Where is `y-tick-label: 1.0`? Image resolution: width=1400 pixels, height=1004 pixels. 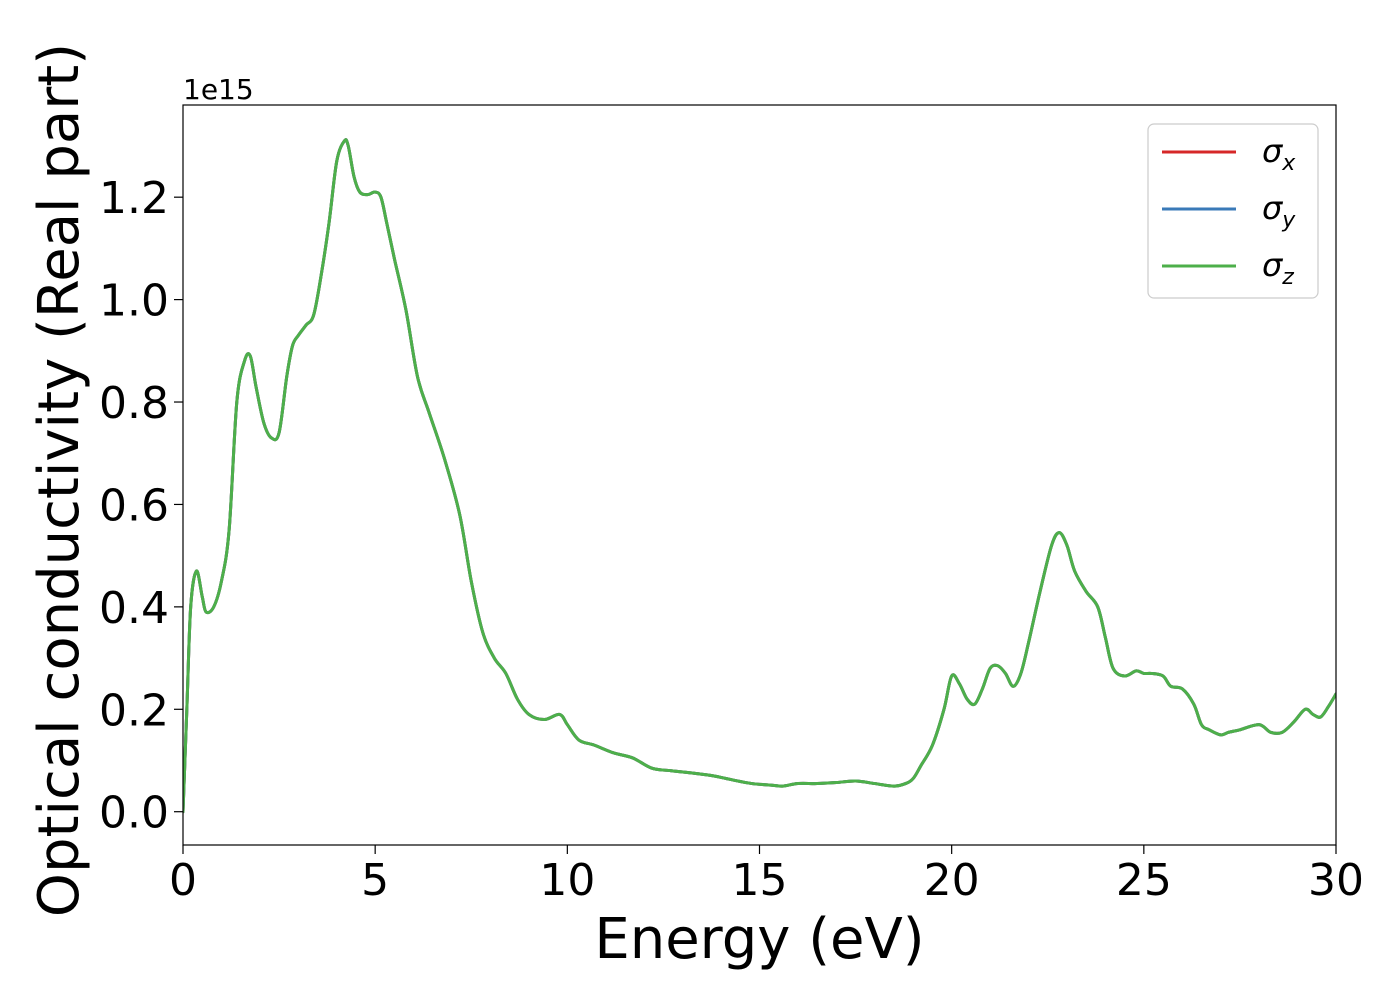 y-tick-label: 1.0 is located at coordinates (134, 301).